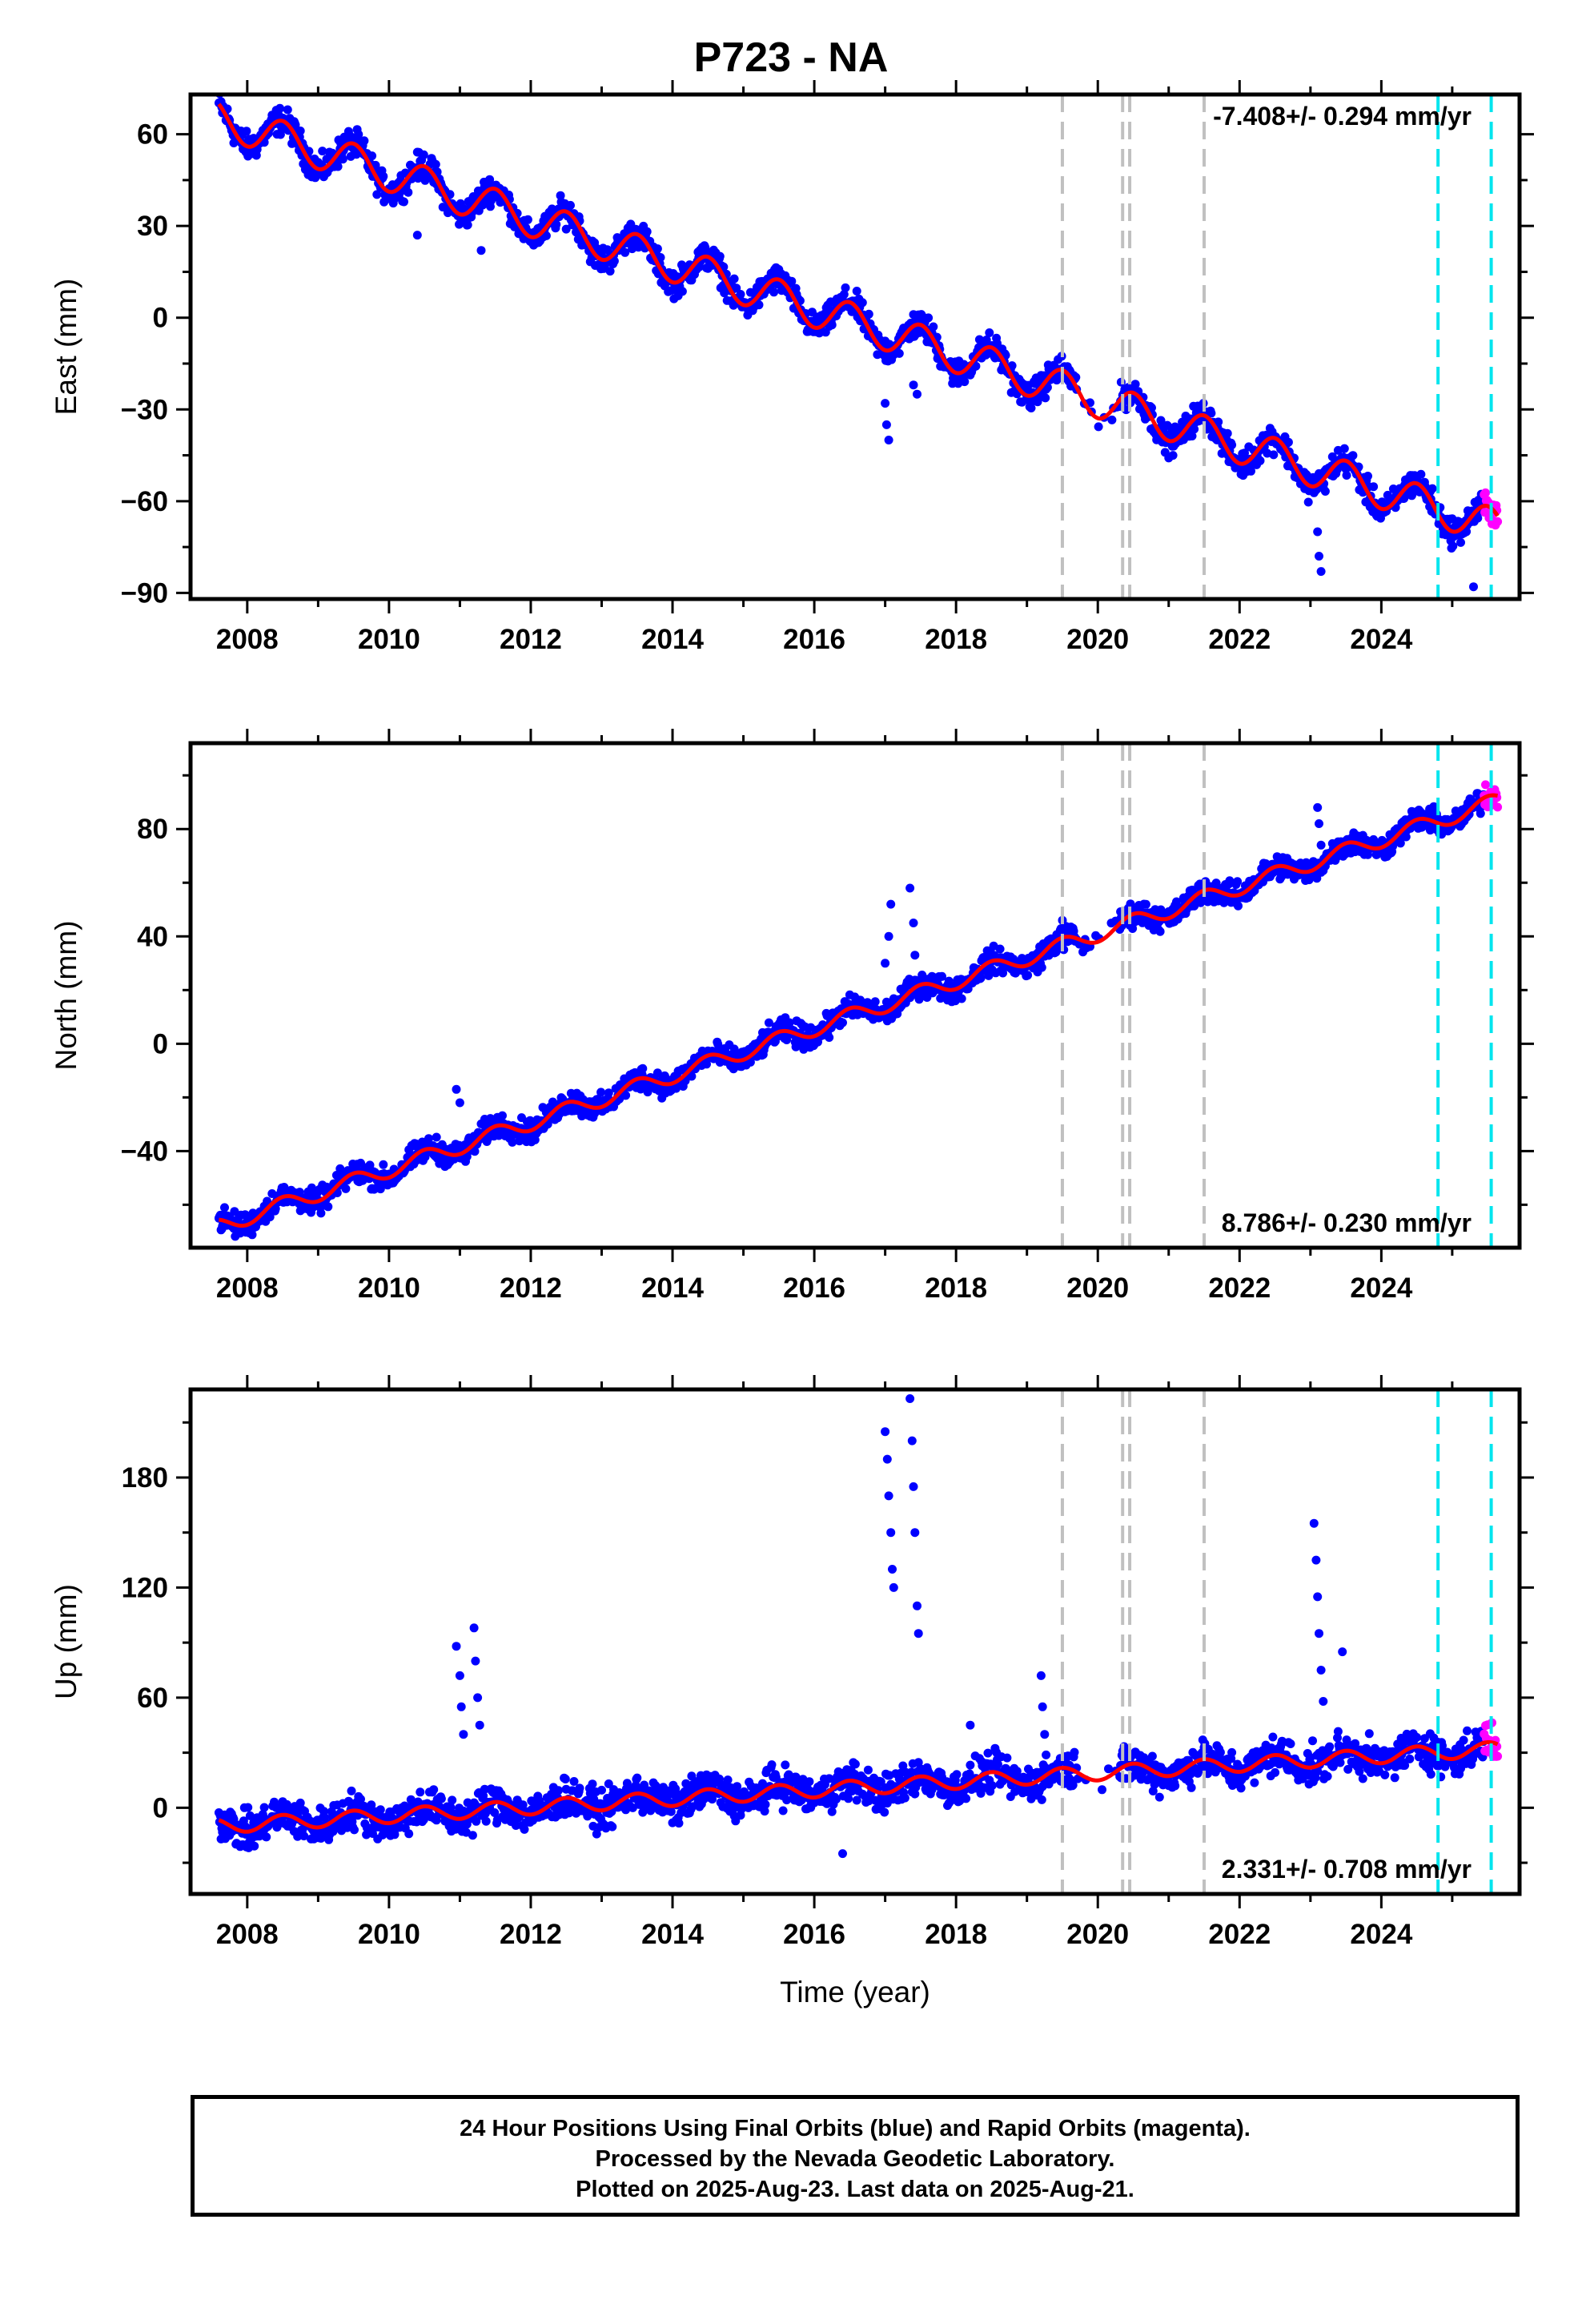 Image resolution: width=1582 pixels, height=2324 pixels. I want to click on rapid-orbit-point, so click(1486, 492).